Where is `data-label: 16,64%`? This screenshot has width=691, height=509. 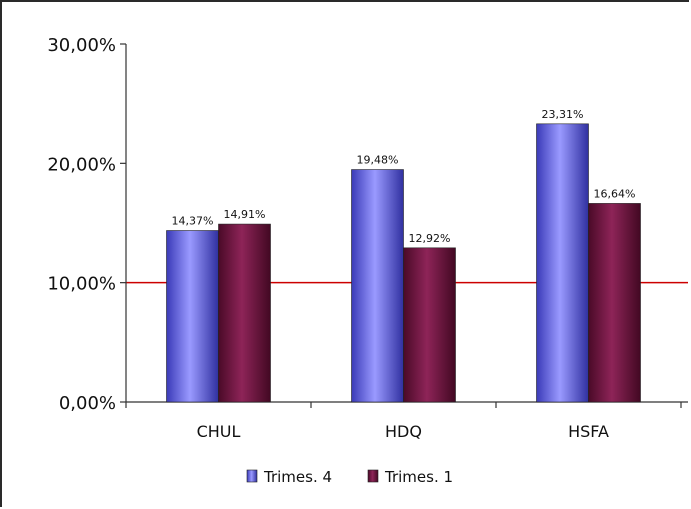
data-label: 16,64% is located at coordinates (615, 193).